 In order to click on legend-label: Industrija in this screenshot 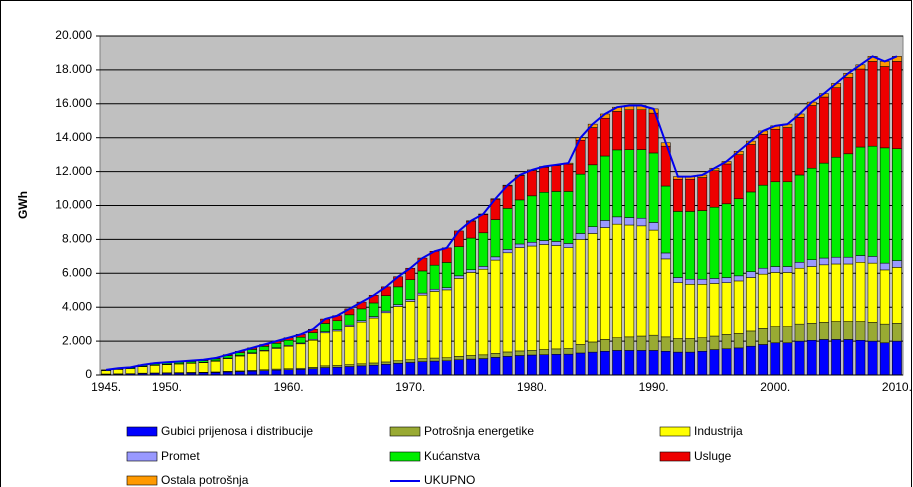, I will do `click(718, 431)`.